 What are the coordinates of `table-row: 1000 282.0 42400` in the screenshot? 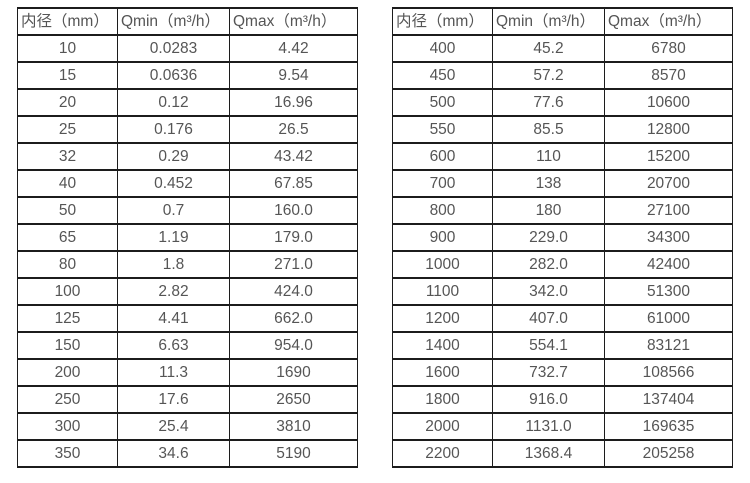 It's located at (562, 264).